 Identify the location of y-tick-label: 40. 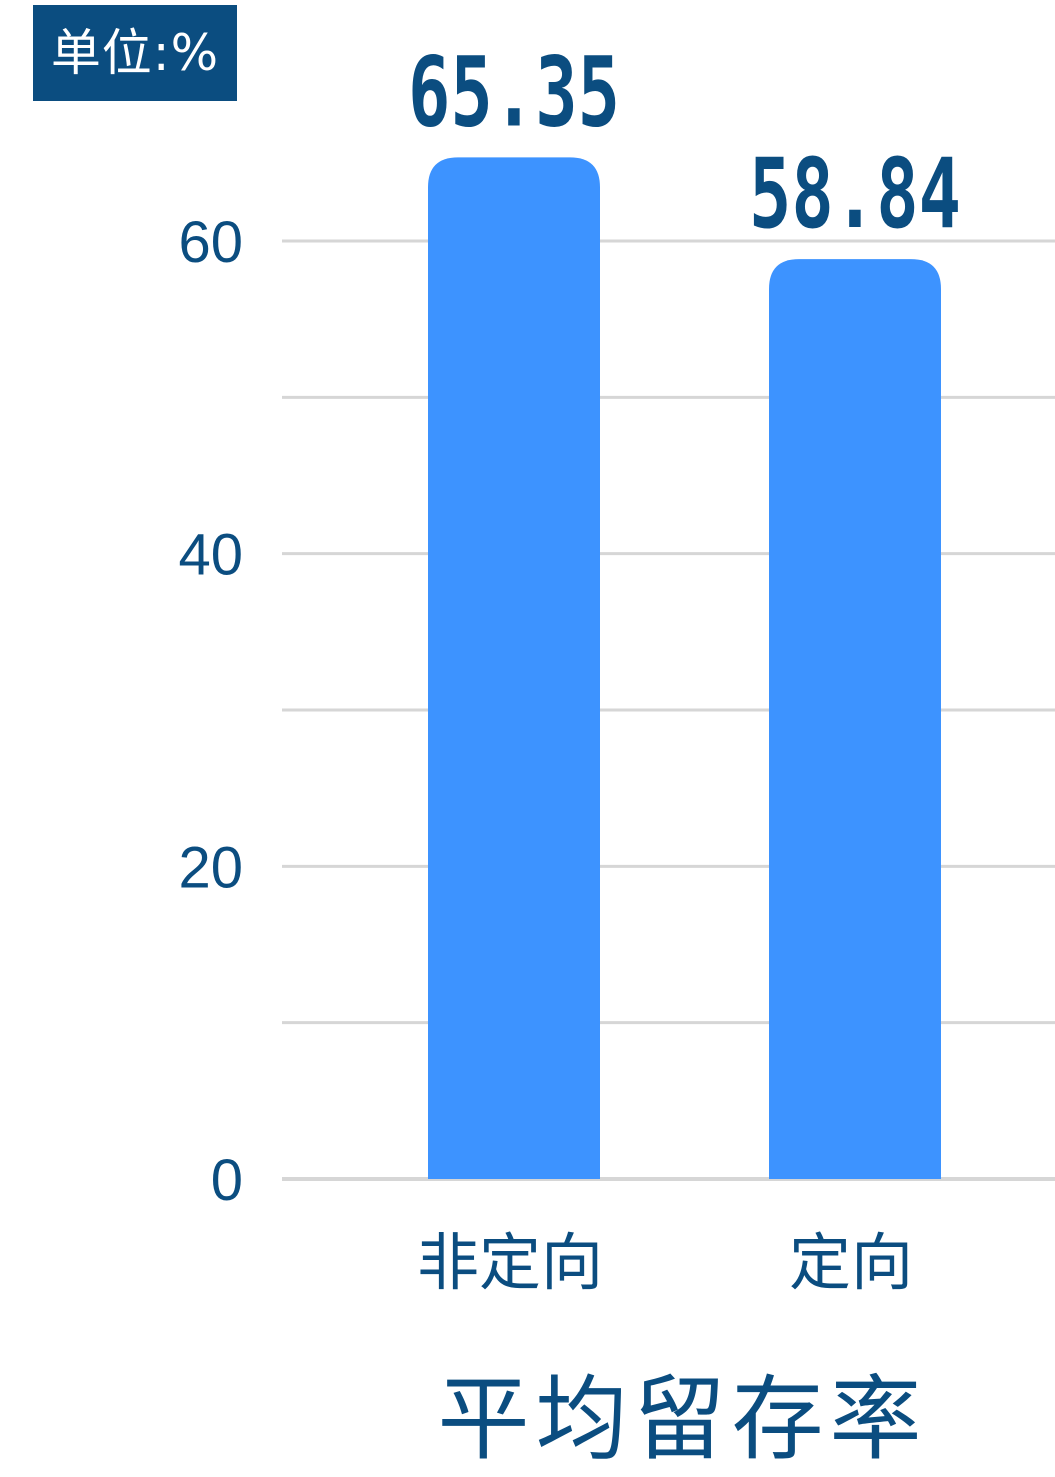
(210, 555).